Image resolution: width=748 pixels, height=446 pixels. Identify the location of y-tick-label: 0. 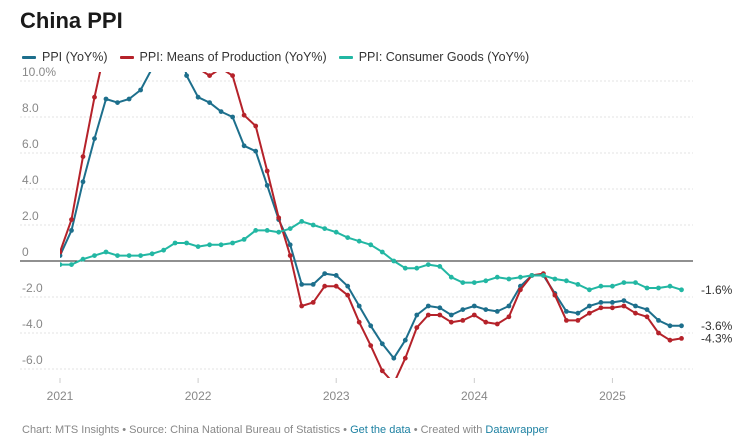
(25, 252).